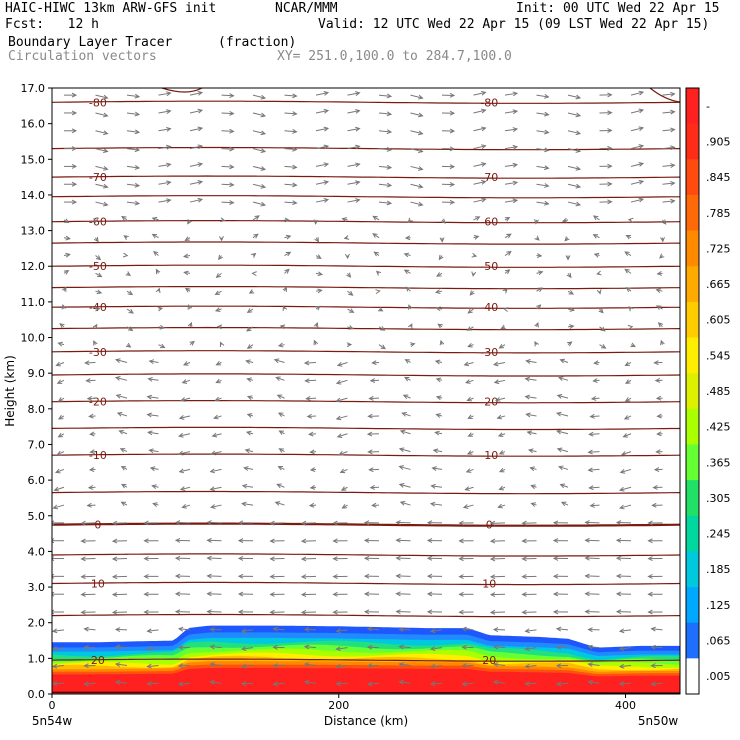 The image size is (740, 740). Describe the element at coordinates (718, 320) in the screenshot. I see `colorbar-label: .605` at that location.